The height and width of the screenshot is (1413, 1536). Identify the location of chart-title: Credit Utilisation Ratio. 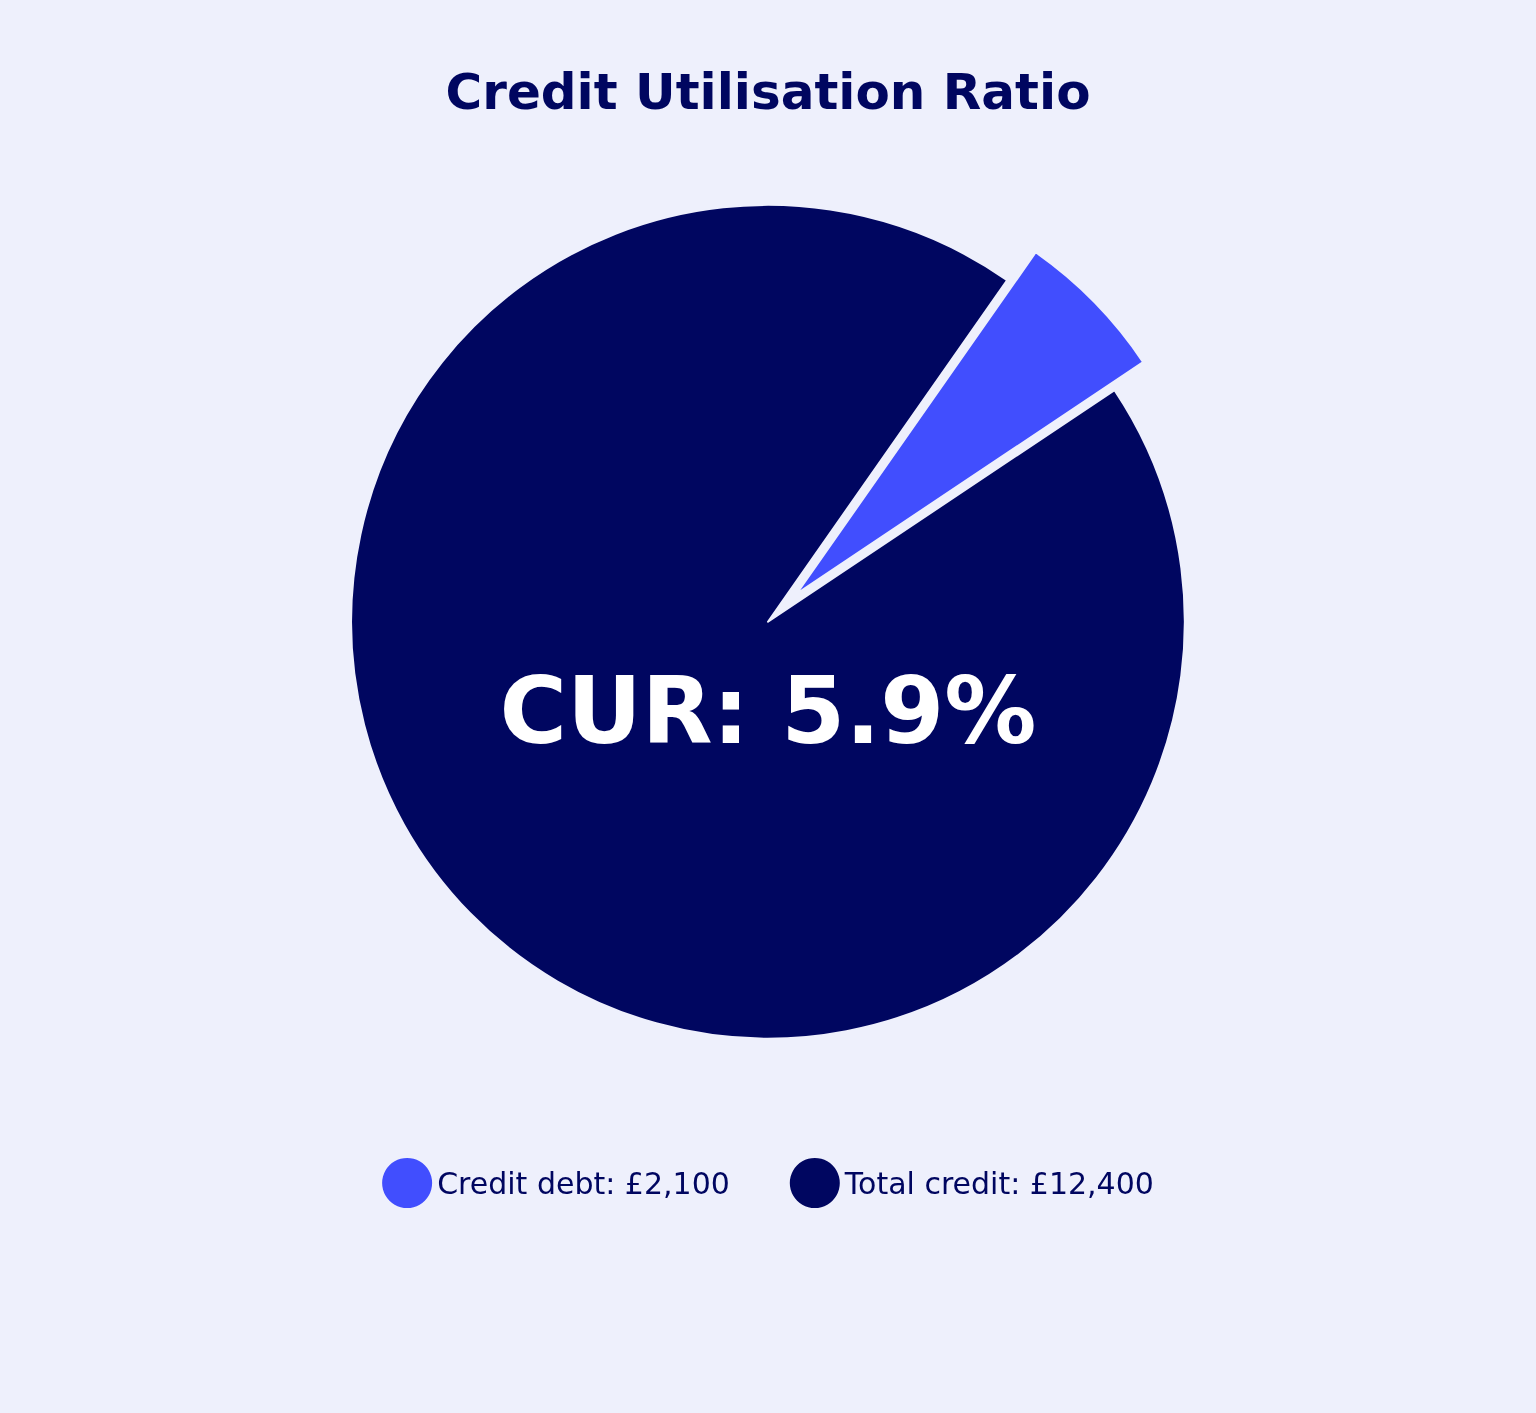
(768, 92).